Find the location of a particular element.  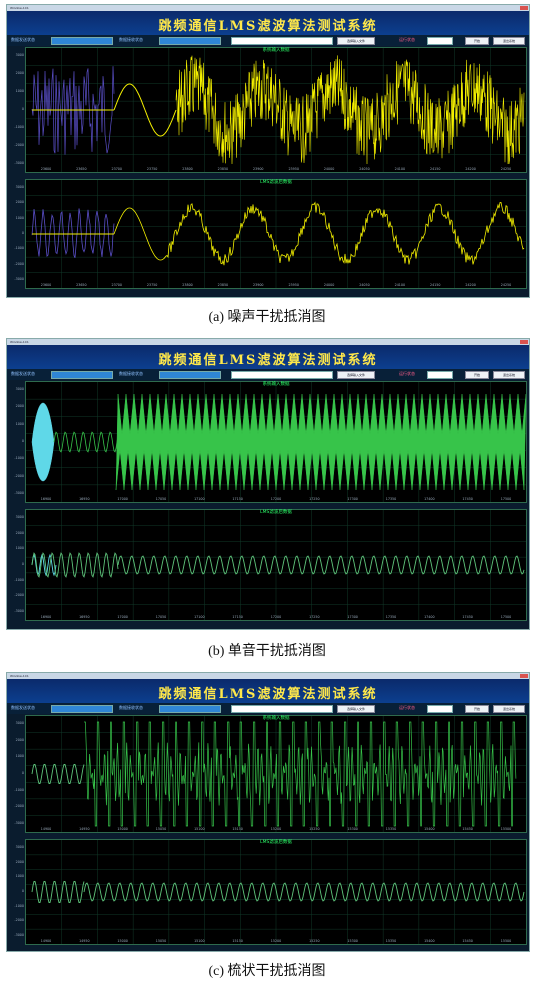

tone-segment is located at coordinates (86, 442).